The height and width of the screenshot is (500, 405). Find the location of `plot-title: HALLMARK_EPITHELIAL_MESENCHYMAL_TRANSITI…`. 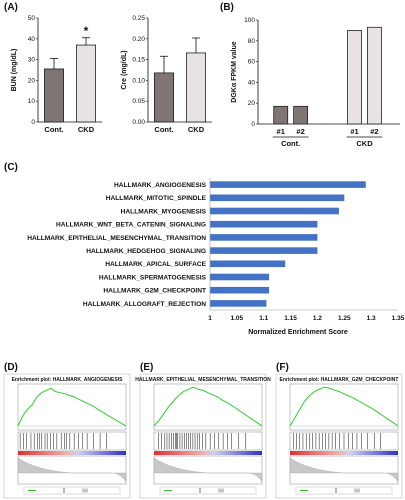

plot-title: HALLMARK_EPITHELIAL_MESENCHYMAL_TRANSITI… is located at coordinates (203, 380).